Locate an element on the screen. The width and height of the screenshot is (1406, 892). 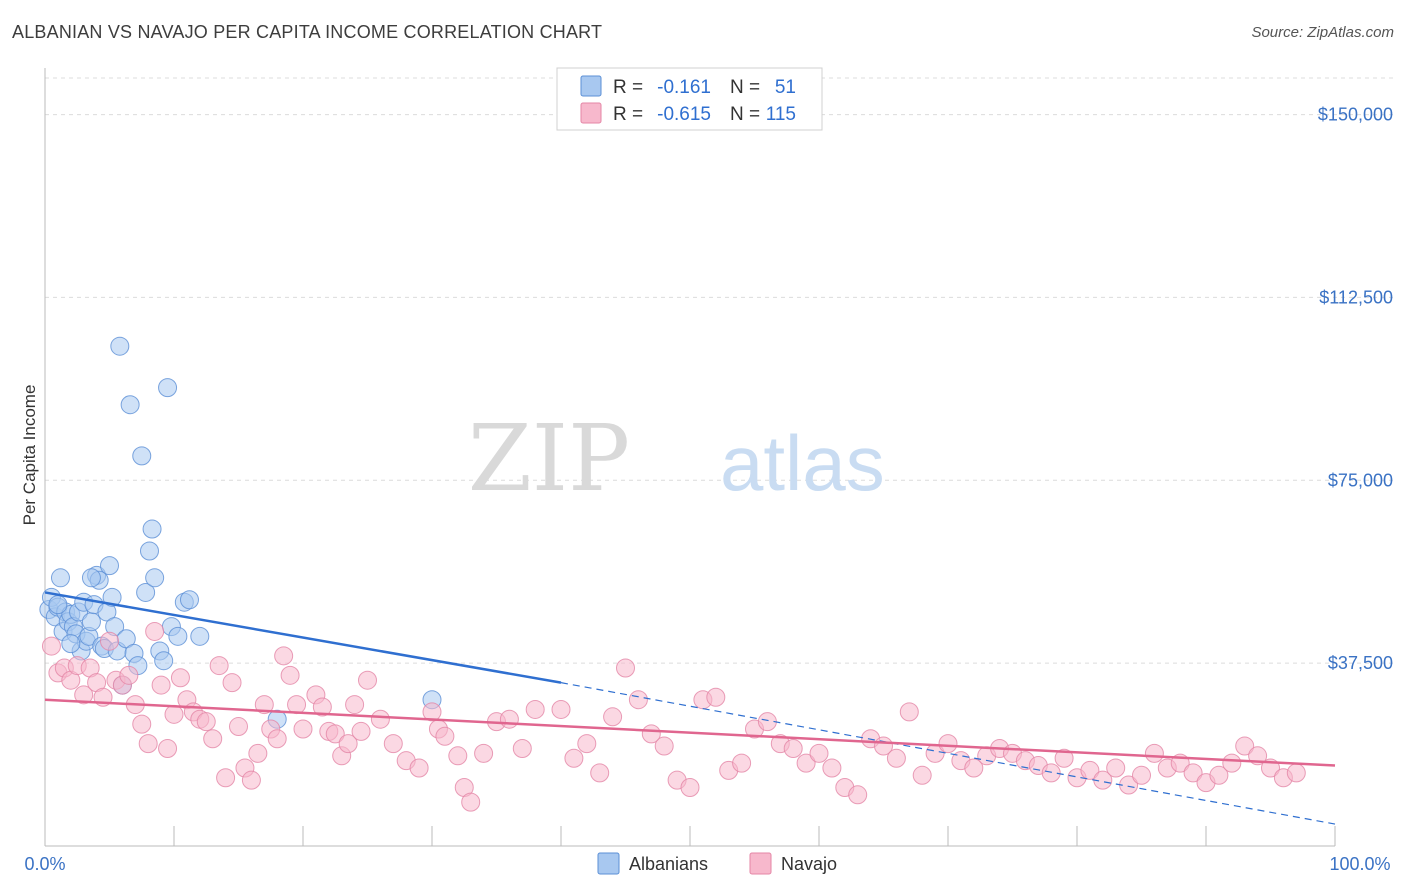
y-tick-label: $112,500 is located at coordinates (1356, 297).